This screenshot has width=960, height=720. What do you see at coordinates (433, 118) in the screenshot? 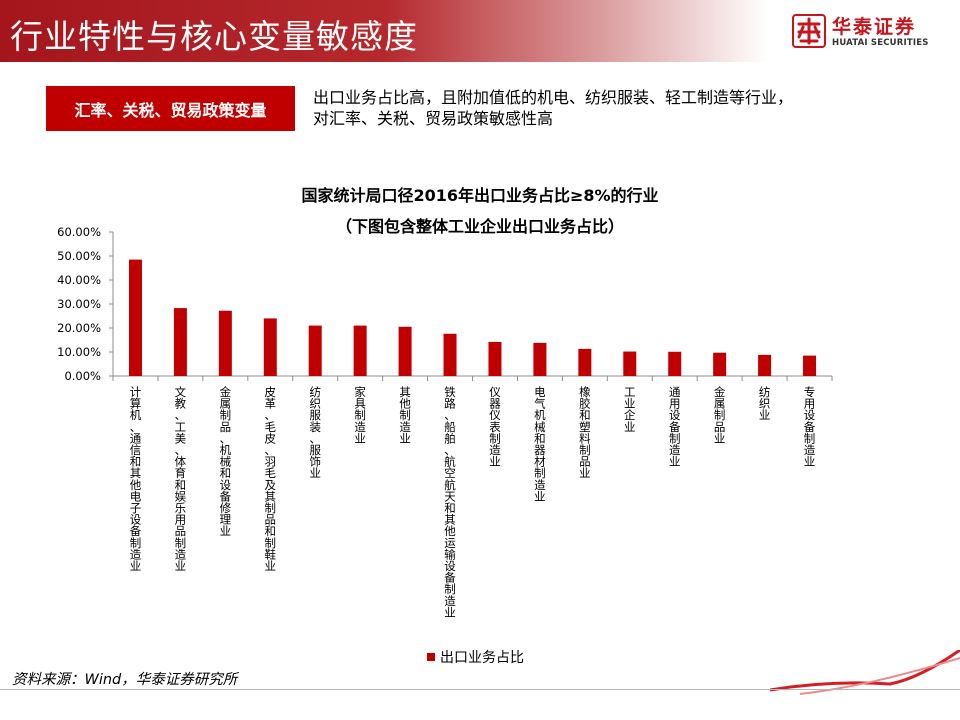
I see `description-line-2: 对汇率、关税、贸易政策敏感性高` at bounding box center [433, 118].